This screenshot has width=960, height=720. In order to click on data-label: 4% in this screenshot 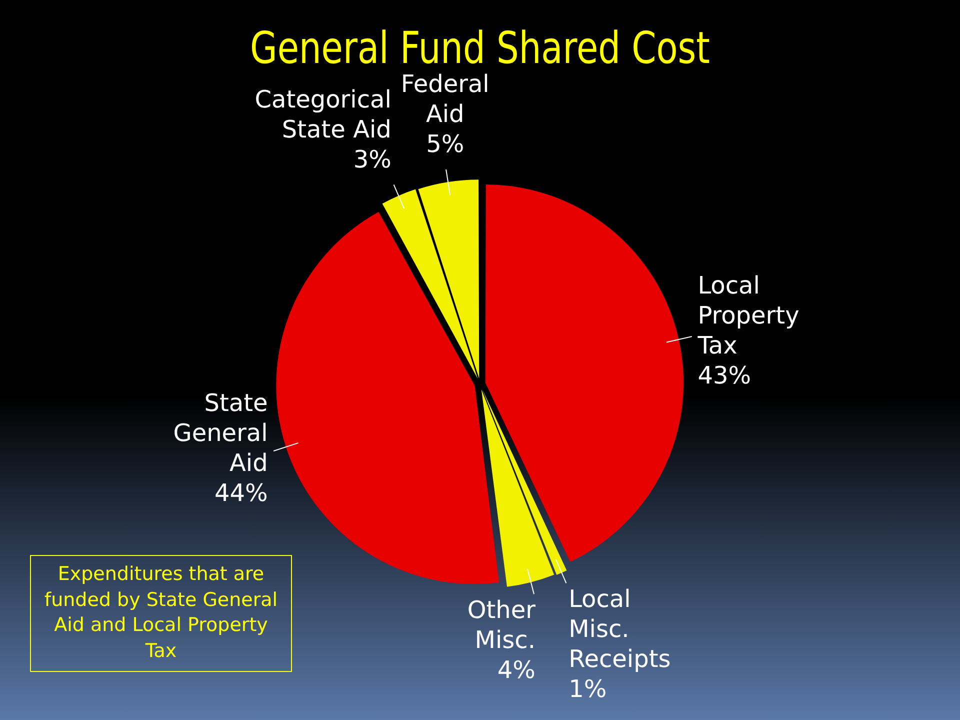, I will do `click(516, 670)`.